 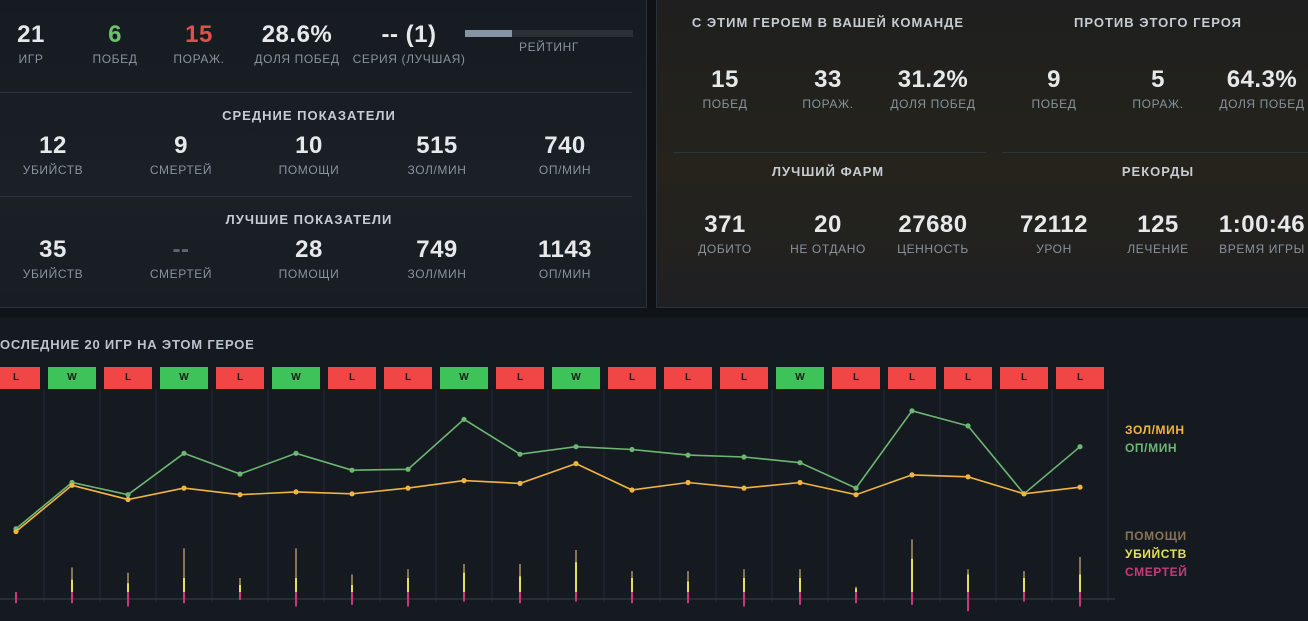 What do you see at coordinates (1156, 554) in the screenshot?
I see `legend-kills: УБИЙСТВ` at bounding box center [1156, 554].